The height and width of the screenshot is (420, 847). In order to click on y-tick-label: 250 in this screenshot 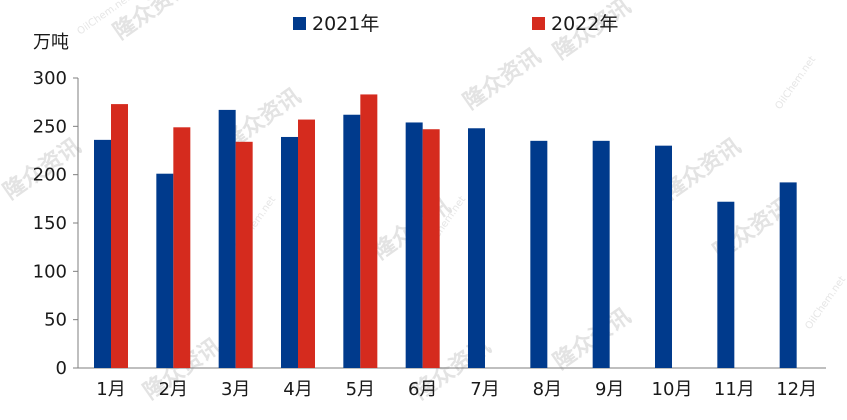, I will do `click(50, 126)`.